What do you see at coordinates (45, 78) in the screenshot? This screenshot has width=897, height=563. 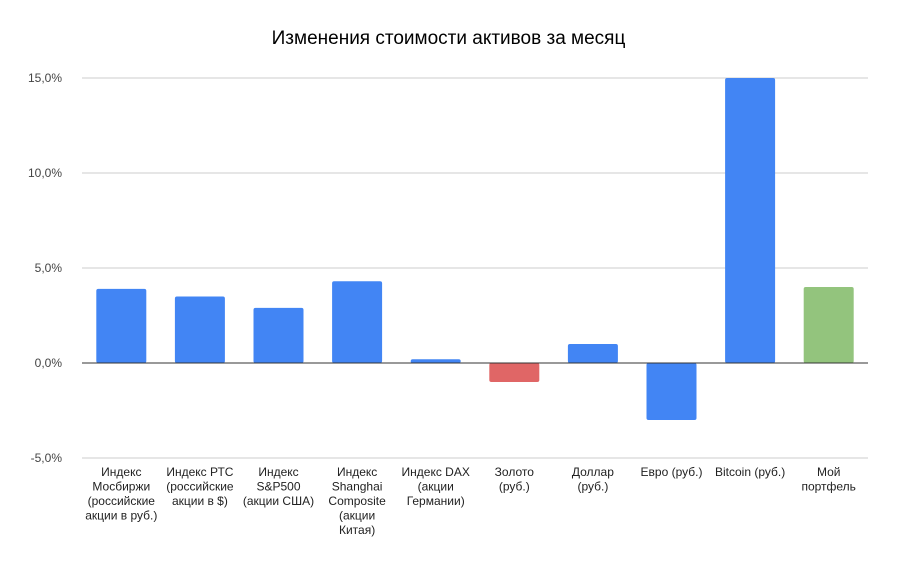 I see `y-tick-label: 15,0%` at bounding box center [45, 78].